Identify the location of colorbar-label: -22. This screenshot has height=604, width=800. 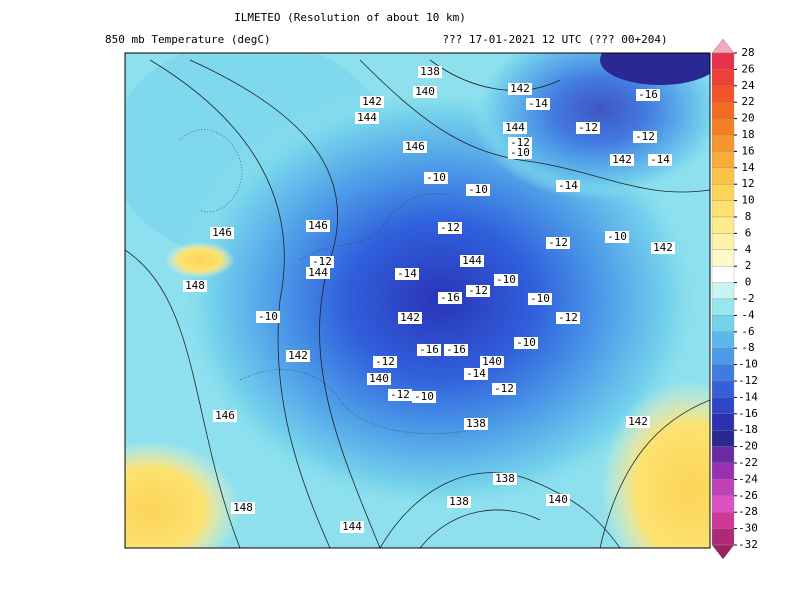
(748, 462).